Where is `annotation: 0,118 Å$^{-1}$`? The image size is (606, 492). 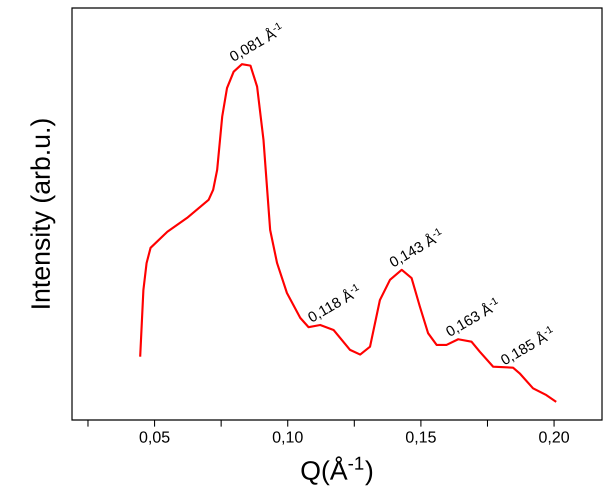
annotation: 0,118 Å$^{-1}$ is located at coordinates (334, 303).